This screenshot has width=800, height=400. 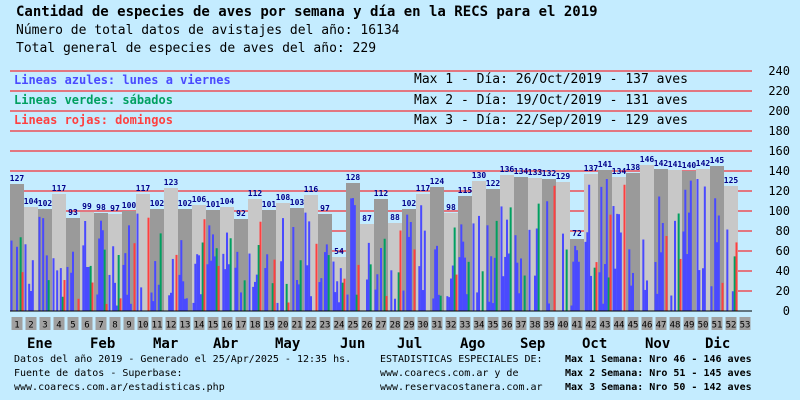 I want to click on week-number-label: 32, so click(x=451, y=326).